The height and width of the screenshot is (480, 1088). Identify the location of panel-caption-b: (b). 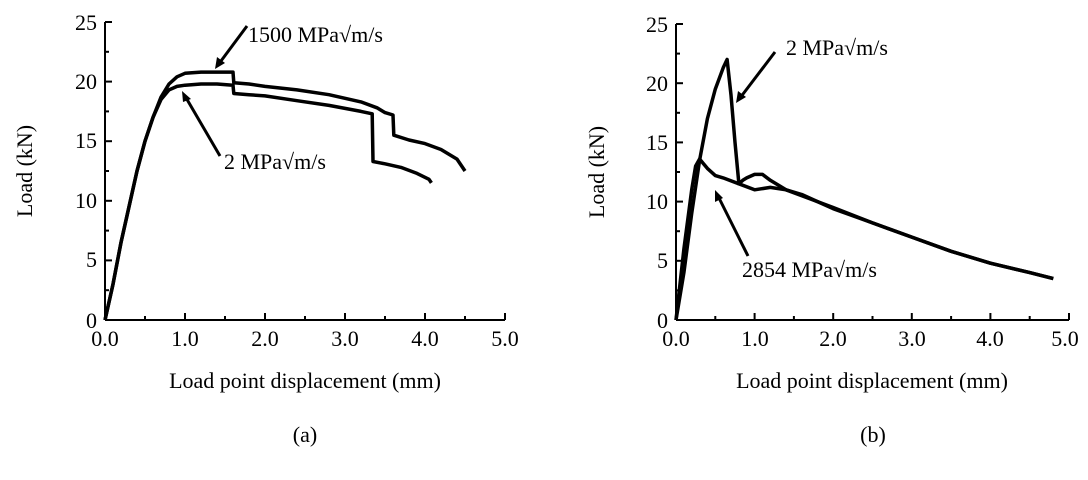
(873, 434).